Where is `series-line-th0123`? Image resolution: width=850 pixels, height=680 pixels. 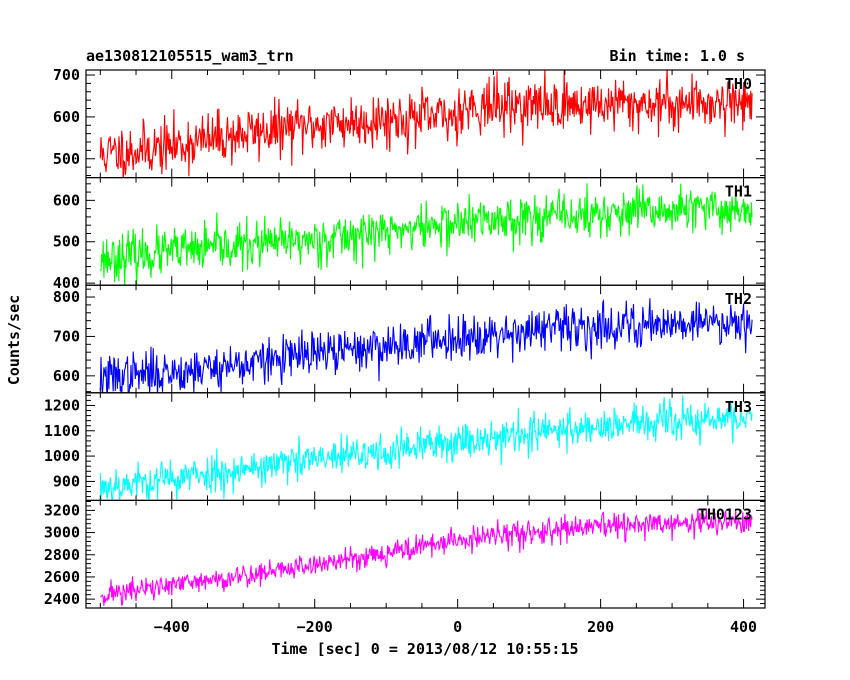 series-line-th0123 is located at coordinates (426, 557).